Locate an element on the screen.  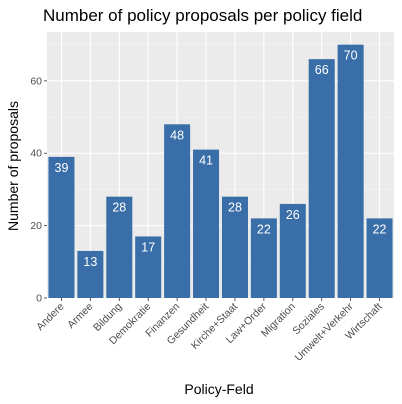
bar-armee is located at coordinates (90, 274).